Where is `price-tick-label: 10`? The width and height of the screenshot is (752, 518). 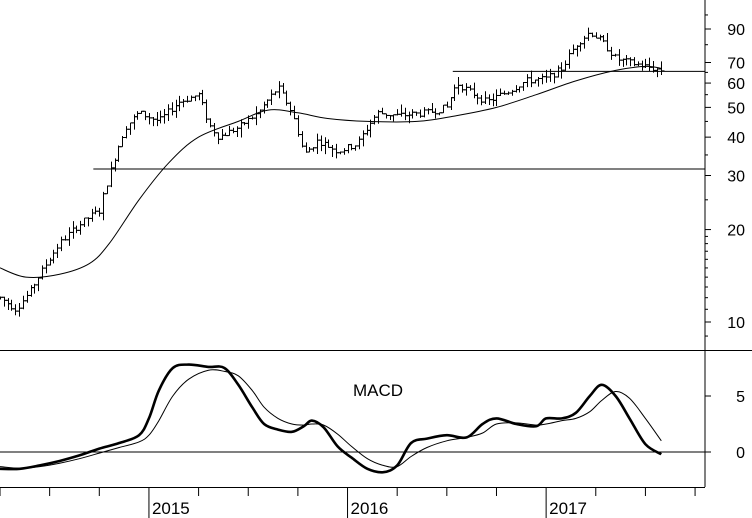 price-tick-label: 10 is located at coordinates (736, 323).